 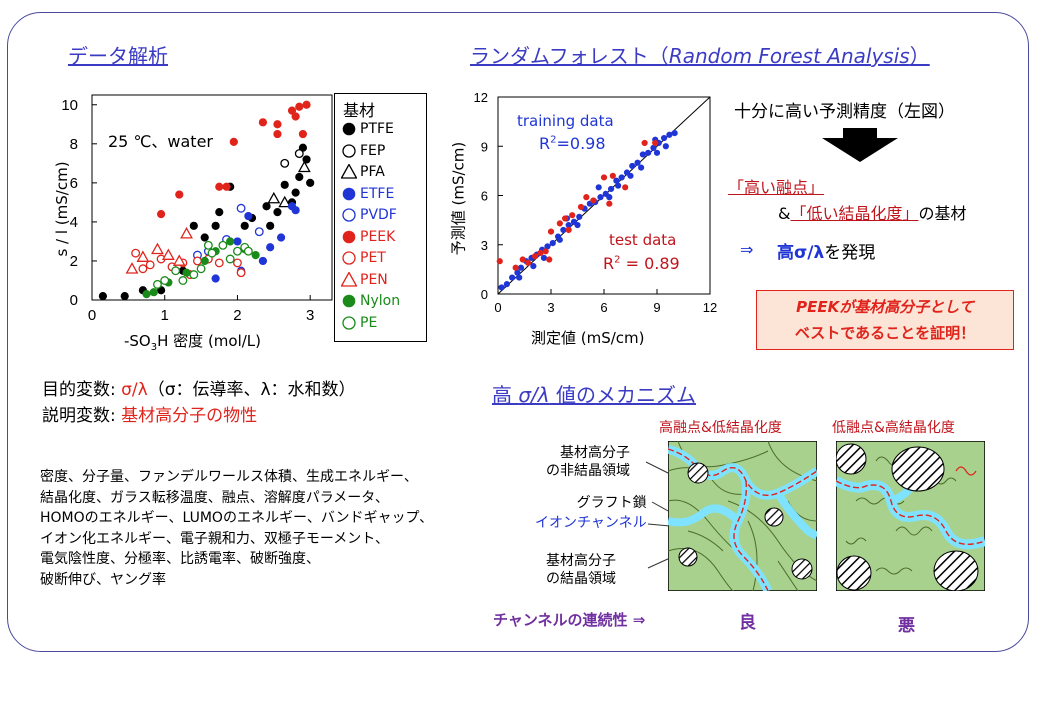 What do you see at coordinates (893, 428) in the screenshot?
I see `header-right: 低融点&高結晶化度` at bounding box center [893, 428].